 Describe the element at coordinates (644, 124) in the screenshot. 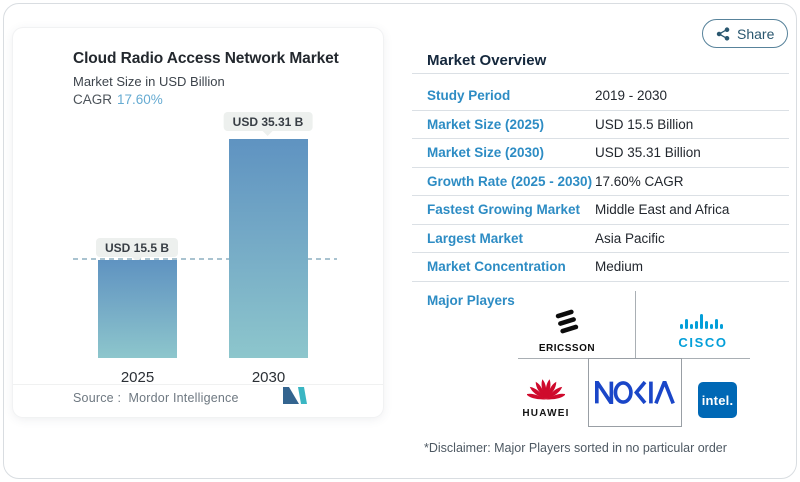

I see `row-value: USD 15.5 Billion` at that location.